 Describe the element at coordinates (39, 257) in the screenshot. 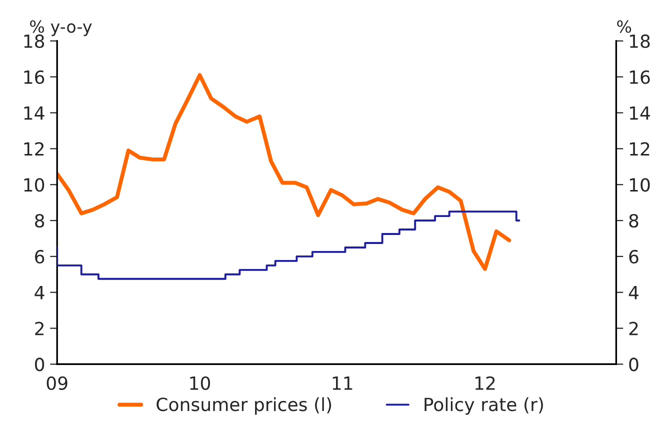

I see `y-tick-label: 6` at that location.